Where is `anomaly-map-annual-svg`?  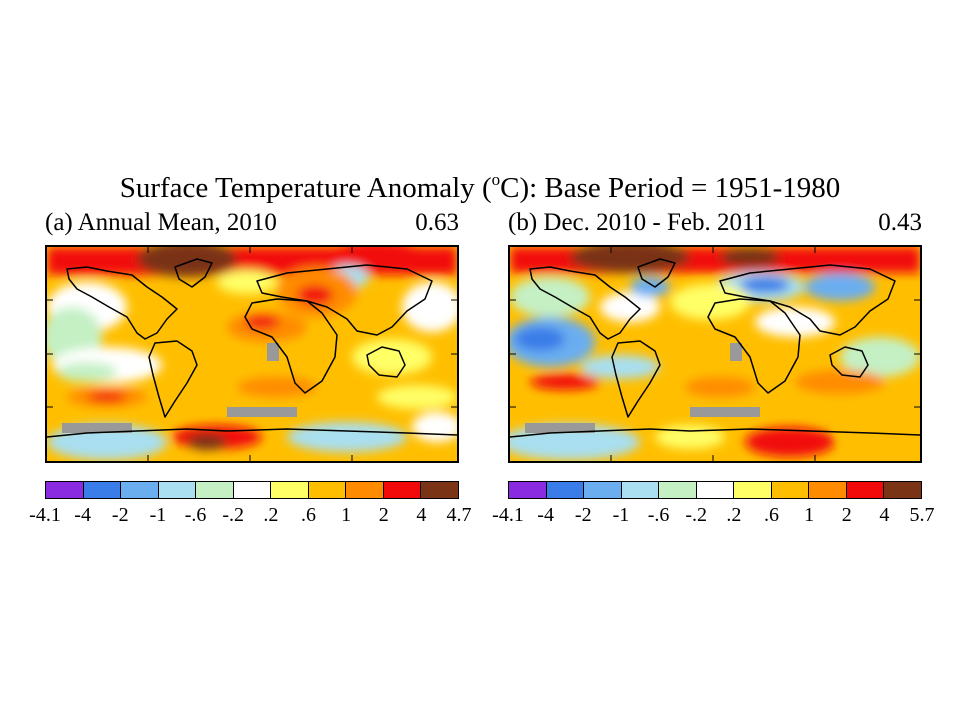
anomaly-map-annual-svg is located at coordinates (252, 354).